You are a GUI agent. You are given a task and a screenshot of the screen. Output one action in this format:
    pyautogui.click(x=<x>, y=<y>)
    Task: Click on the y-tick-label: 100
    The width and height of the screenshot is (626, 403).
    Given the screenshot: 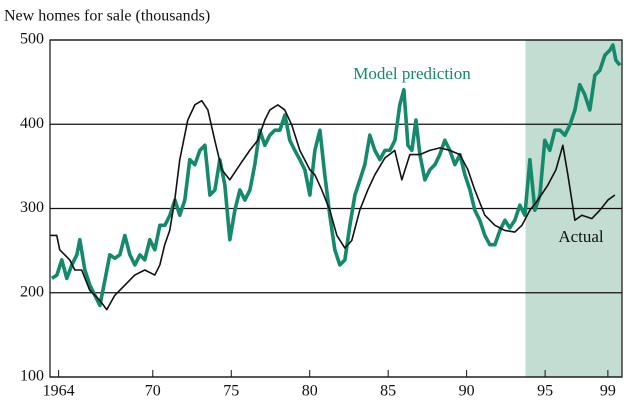 What is the action you would take?
    pyautogui.click(x=32, y=376)
    